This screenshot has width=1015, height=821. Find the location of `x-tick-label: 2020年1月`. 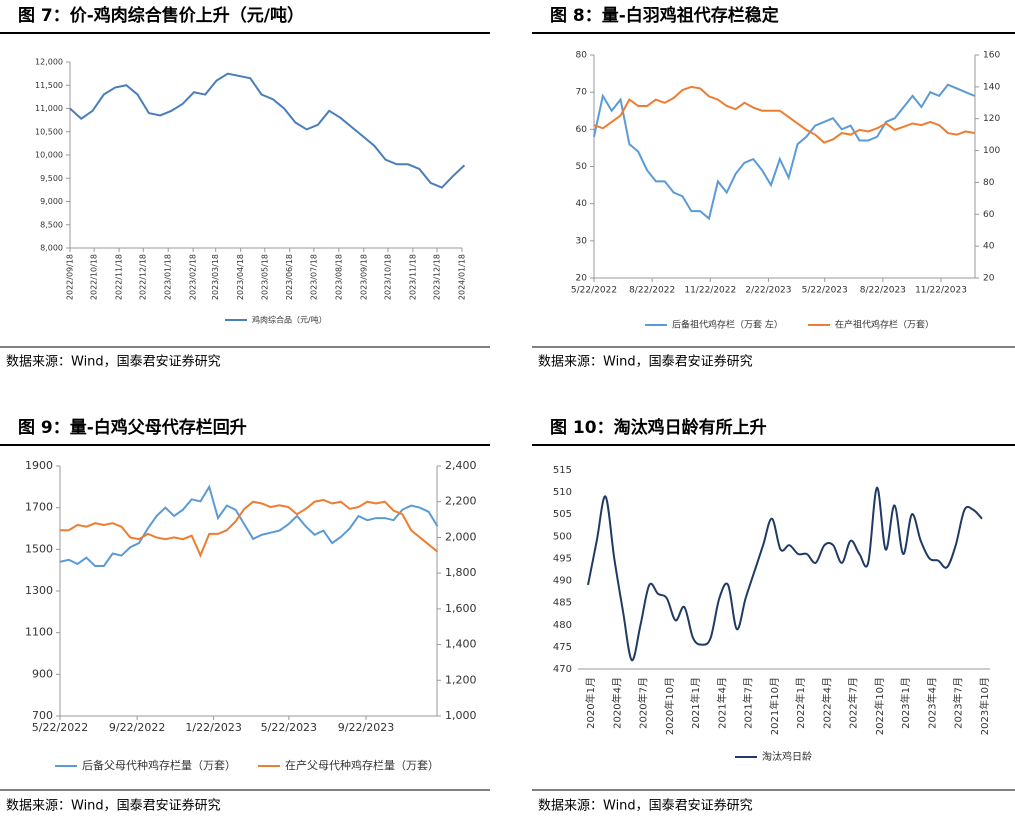

x-tick-label: 2020年1月 is located at coordinates (590, 703).